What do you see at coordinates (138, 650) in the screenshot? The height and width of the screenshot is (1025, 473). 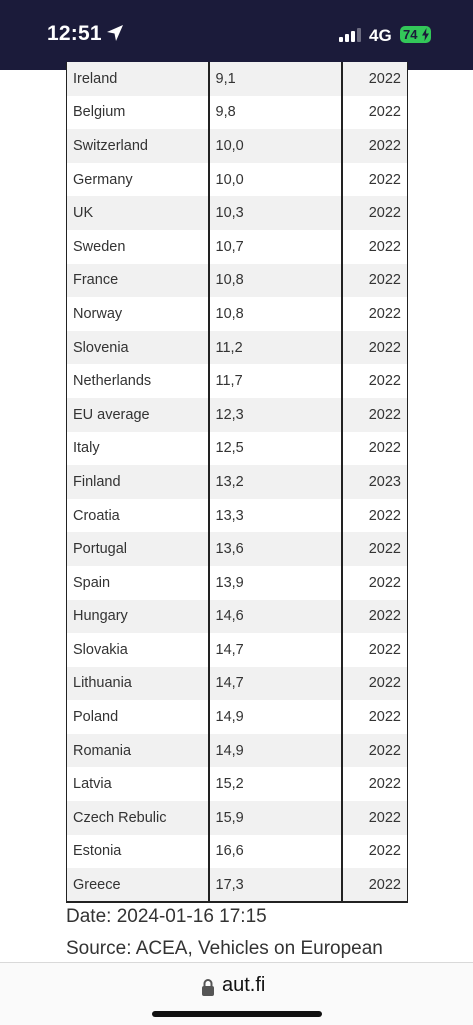 I see `country-cell: Slovakia` at bounding box center [138, 650].